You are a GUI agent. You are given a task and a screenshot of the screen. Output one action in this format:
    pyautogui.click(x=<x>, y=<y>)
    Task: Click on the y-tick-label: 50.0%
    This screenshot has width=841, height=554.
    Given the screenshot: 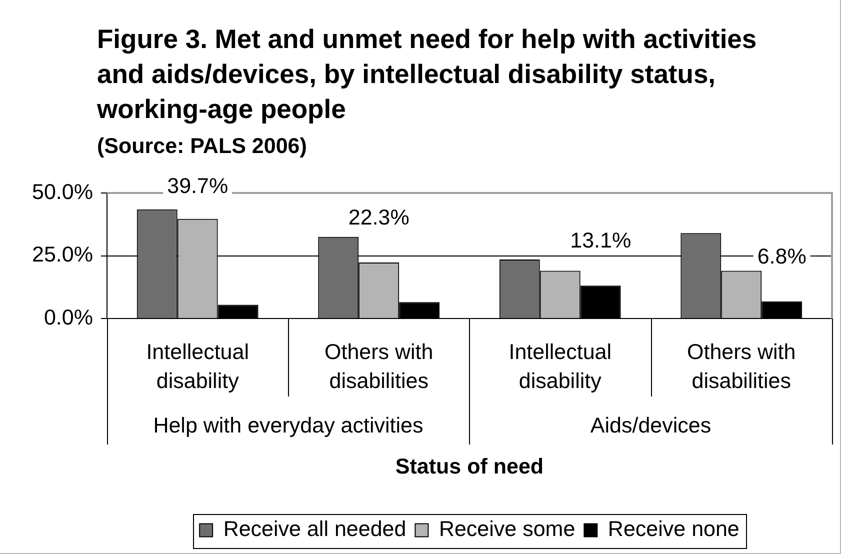 What is the action you would take?
    pyautogui.click(x=62, y=192)
    